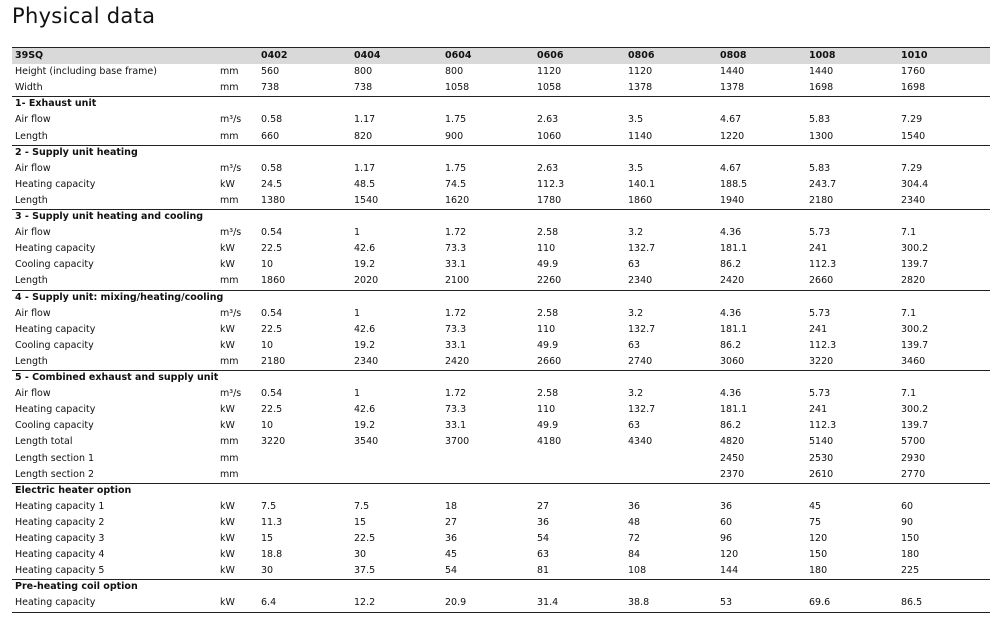 The height and width of the screenshot is (630, 1000). Describe the element at coordinates (732, 88) in the screenshot. I see `value-cell: 1378` at that location.